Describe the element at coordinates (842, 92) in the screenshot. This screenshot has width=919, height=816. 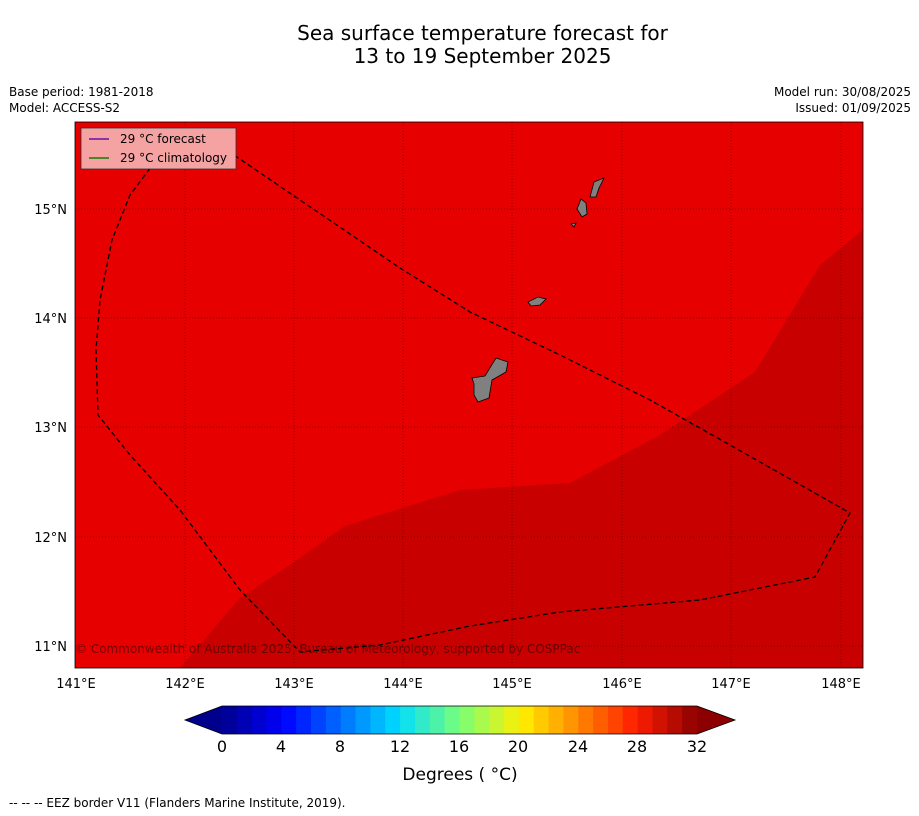
I see `model-run-text: Model run: 30/08/2025` at that location.